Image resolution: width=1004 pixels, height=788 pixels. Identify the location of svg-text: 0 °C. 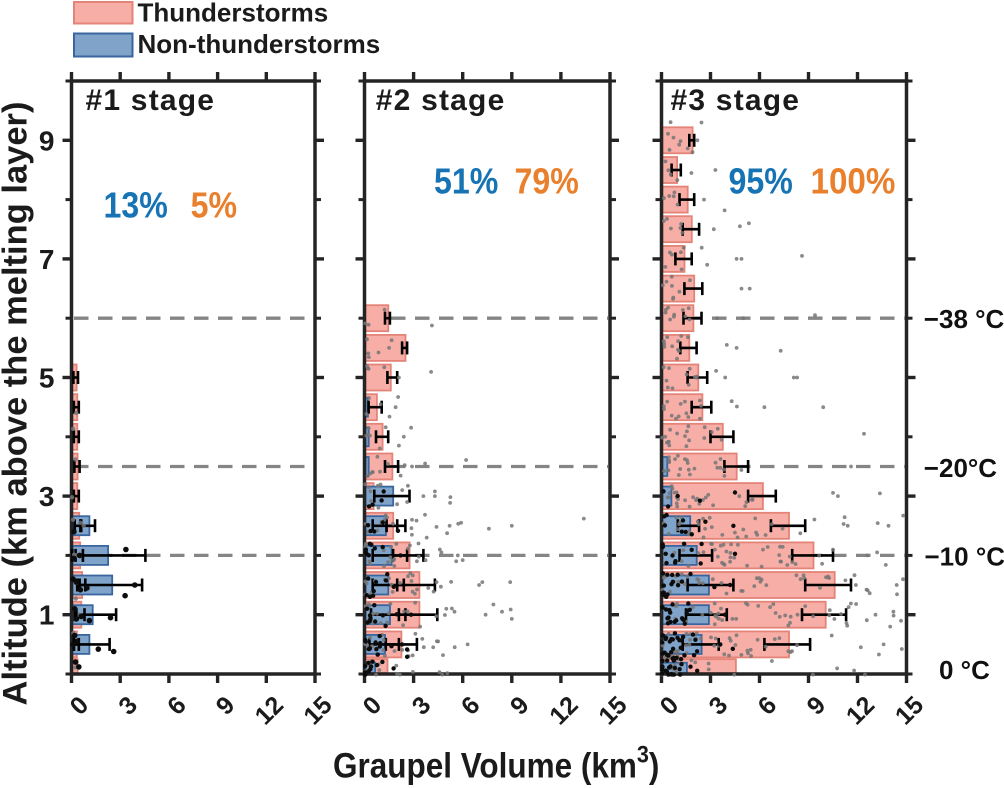
(964, 670).